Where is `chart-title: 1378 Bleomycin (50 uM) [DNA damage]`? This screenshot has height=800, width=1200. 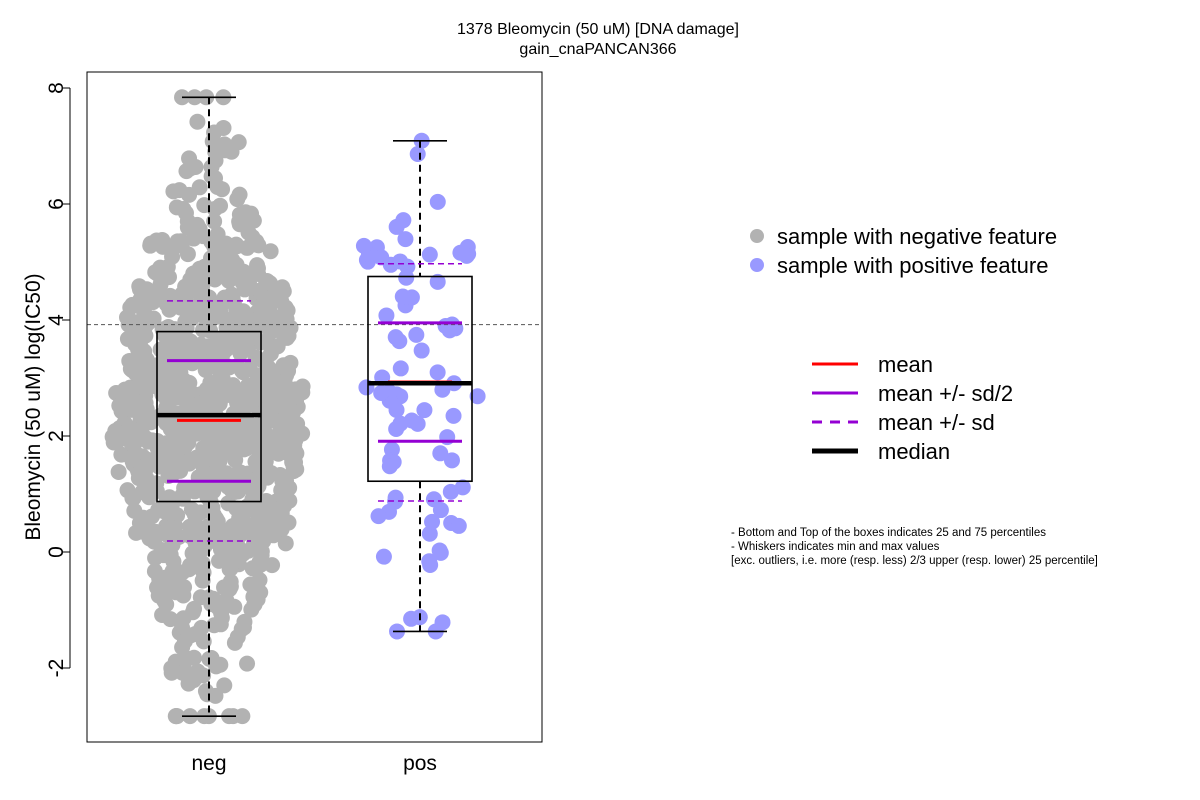 chart-title: 1378 Bleomycin (50 uM) [DNA damage] is located at coordinates (598, 29).